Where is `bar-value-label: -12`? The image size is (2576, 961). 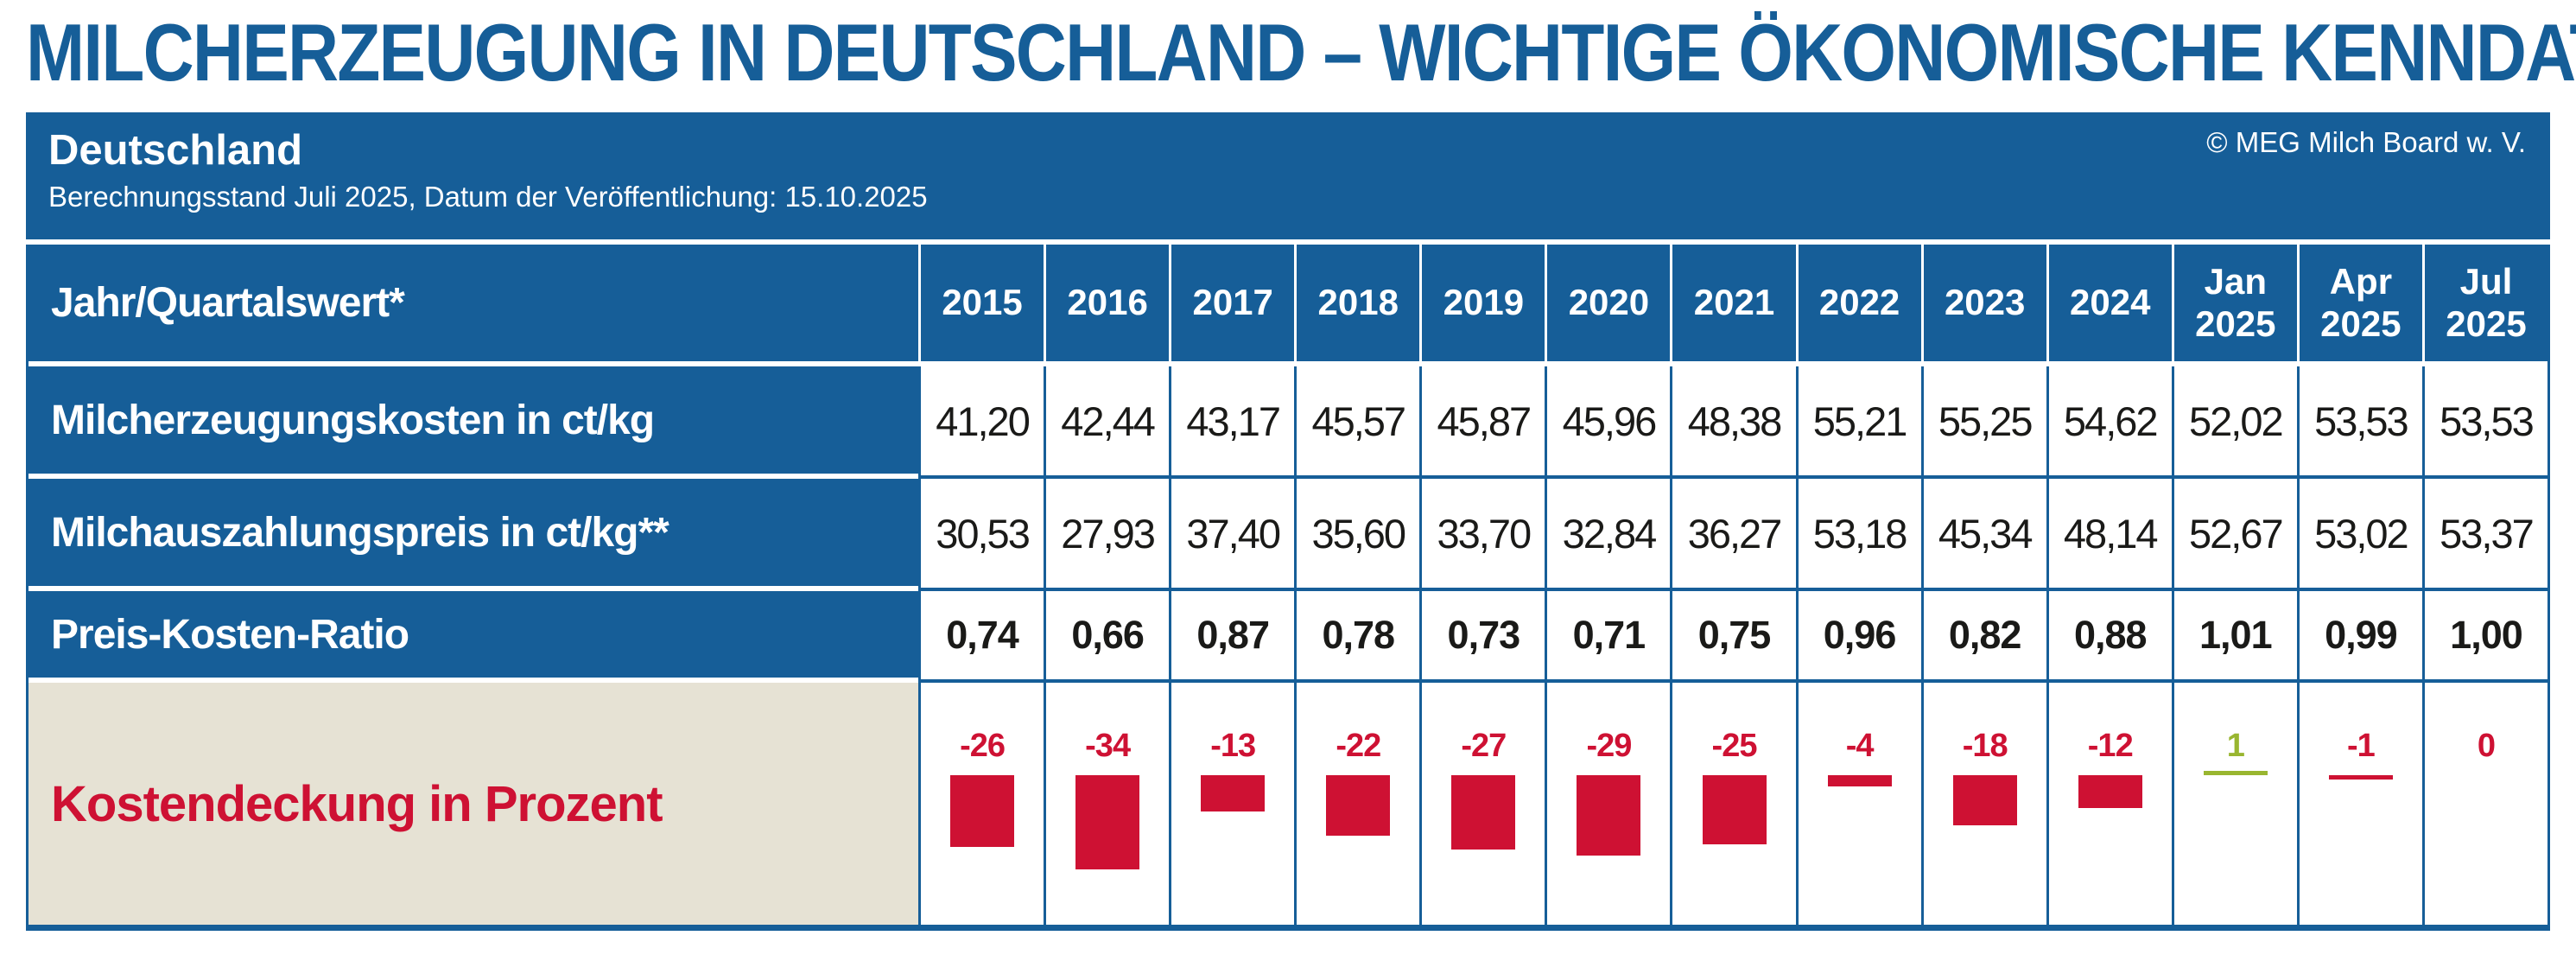 bar-value-label: -12 is located at coordinates (2110, 746).